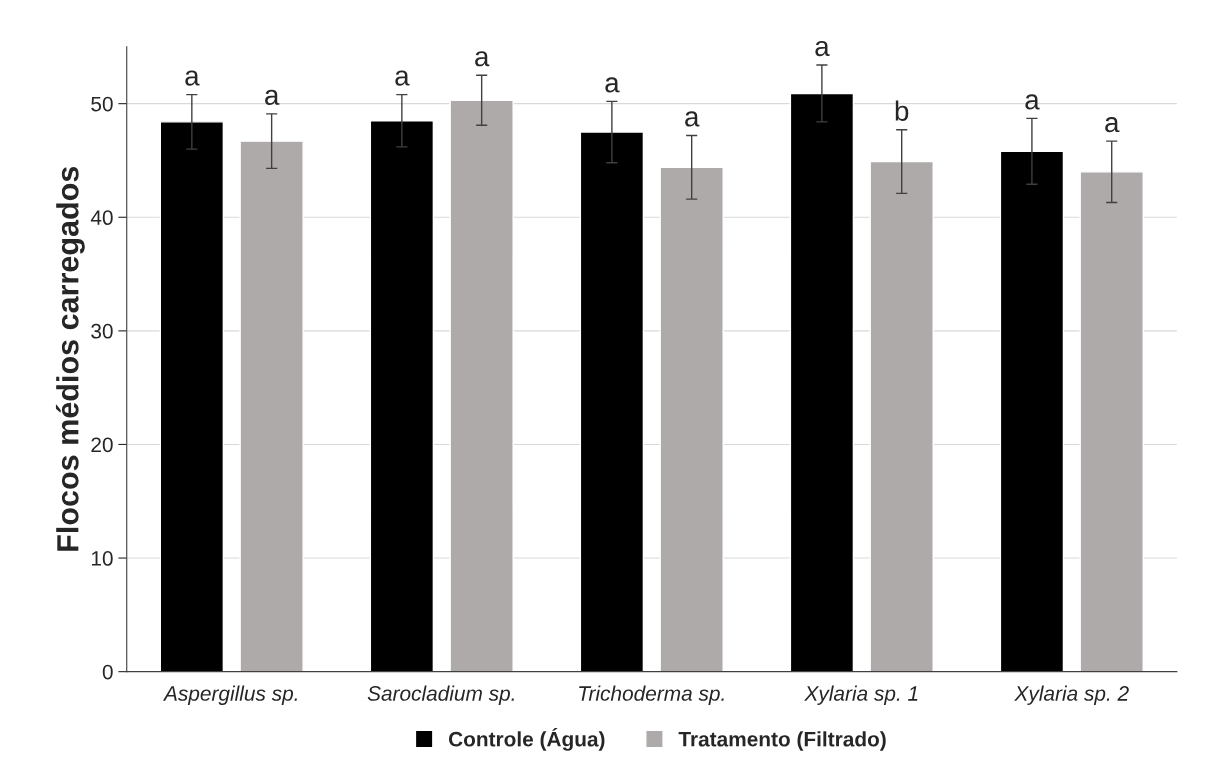 The image size is (1207, 781). Describe the element at coordinates (526, 739) in the screenshot. I see `legend-label: Controle (Água)` at that location.